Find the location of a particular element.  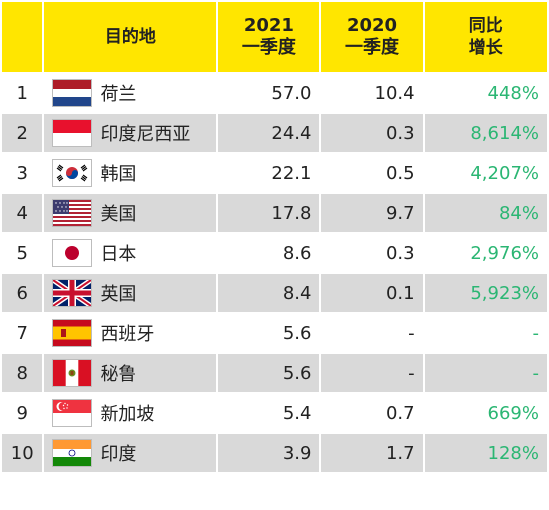

header-destination: 目的地 is located at coordinates (130, 37).